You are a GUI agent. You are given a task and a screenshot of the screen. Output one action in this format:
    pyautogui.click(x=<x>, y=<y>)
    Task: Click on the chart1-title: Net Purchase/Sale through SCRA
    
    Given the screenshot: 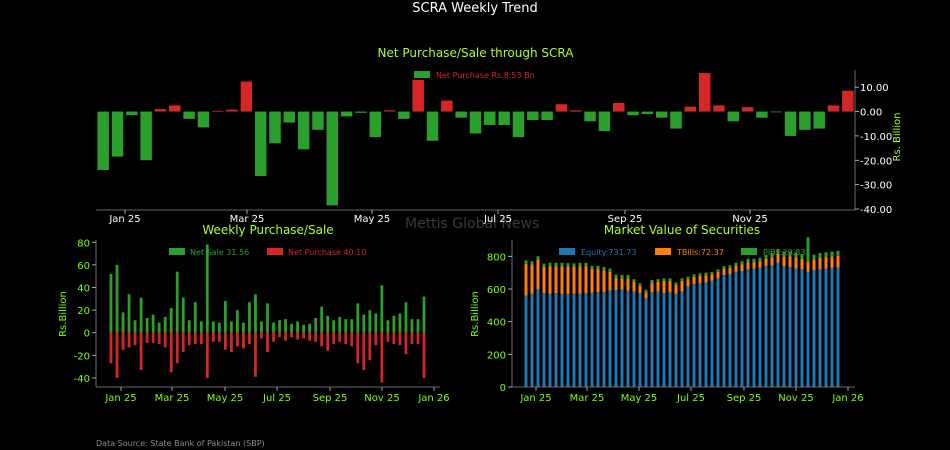 What is the action you would take?
    pyautogui.click(x=476, y=53)
    